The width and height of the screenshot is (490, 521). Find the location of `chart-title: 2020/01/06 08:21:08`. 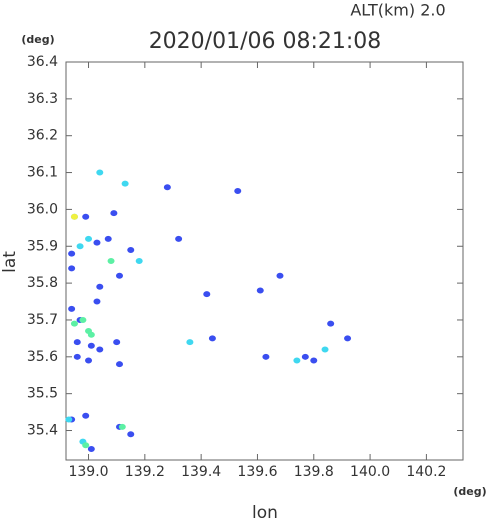

chart-title: 2020/01/06 08:21:08 is located at coordinates (265, 41).